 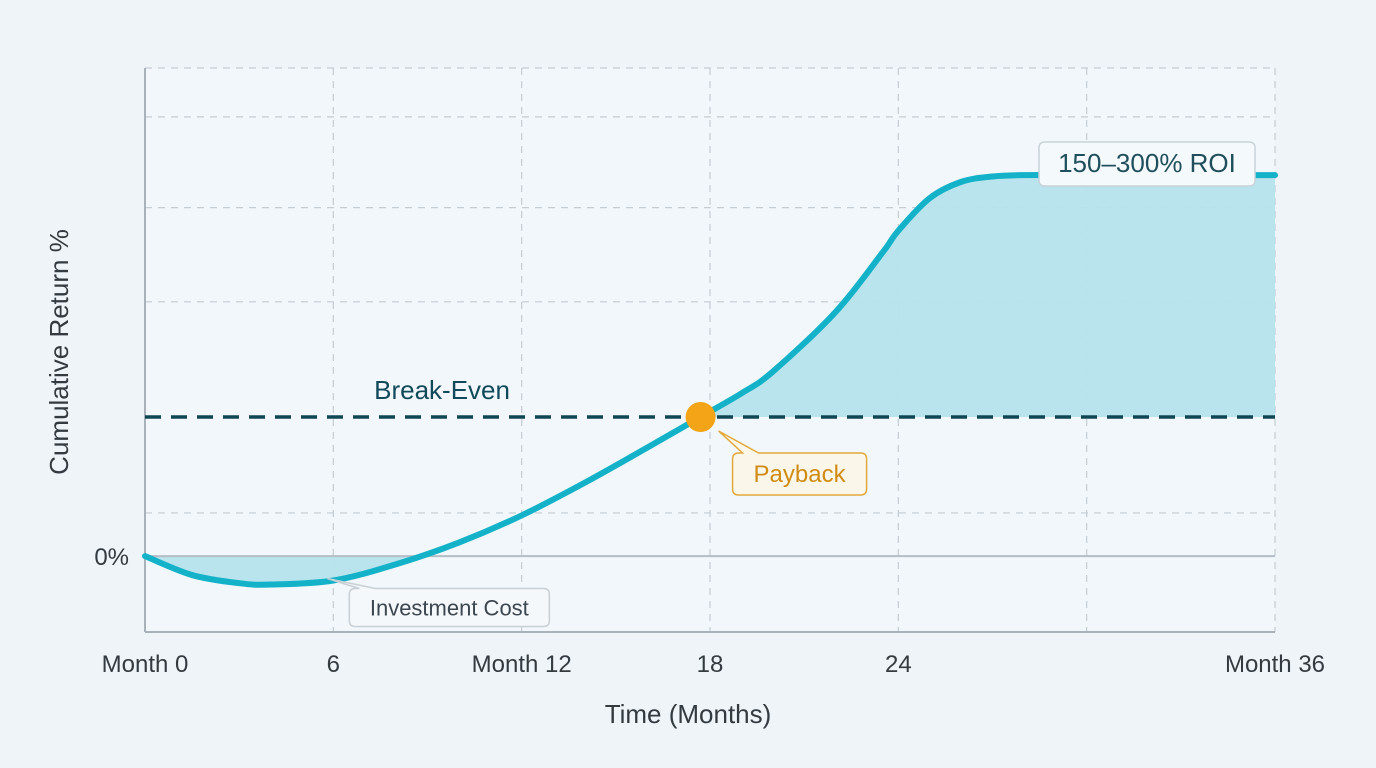 What do you see at coordinates (1275, 664) in the screenshot?
I see `x-tick-label: Month 36` at bounding box center [1275, 664].